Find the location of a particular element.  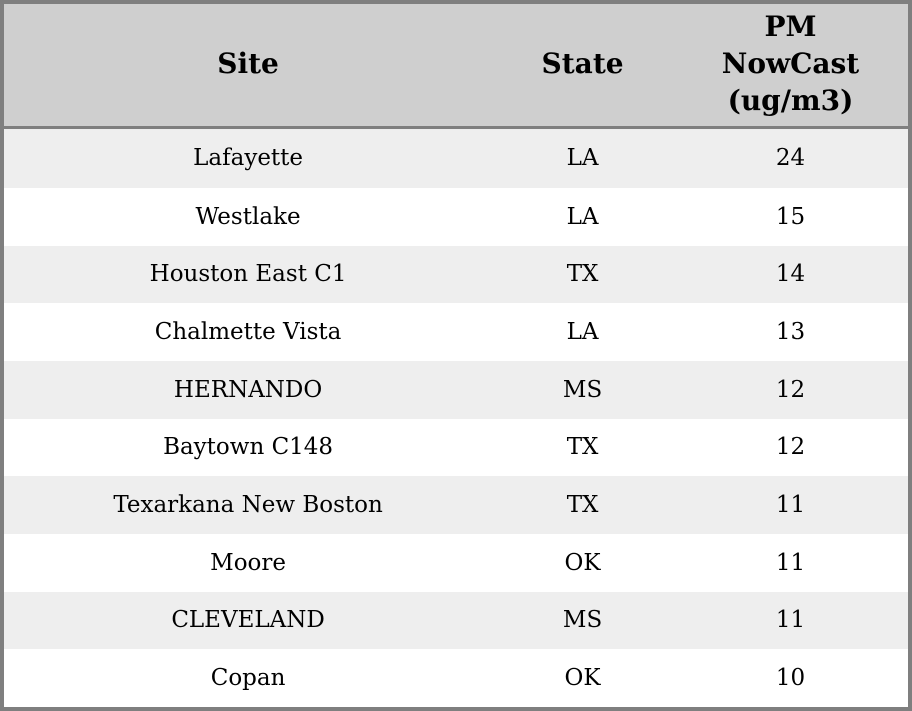

pm-value-cell: 14 is located at coordinates (790, 274).